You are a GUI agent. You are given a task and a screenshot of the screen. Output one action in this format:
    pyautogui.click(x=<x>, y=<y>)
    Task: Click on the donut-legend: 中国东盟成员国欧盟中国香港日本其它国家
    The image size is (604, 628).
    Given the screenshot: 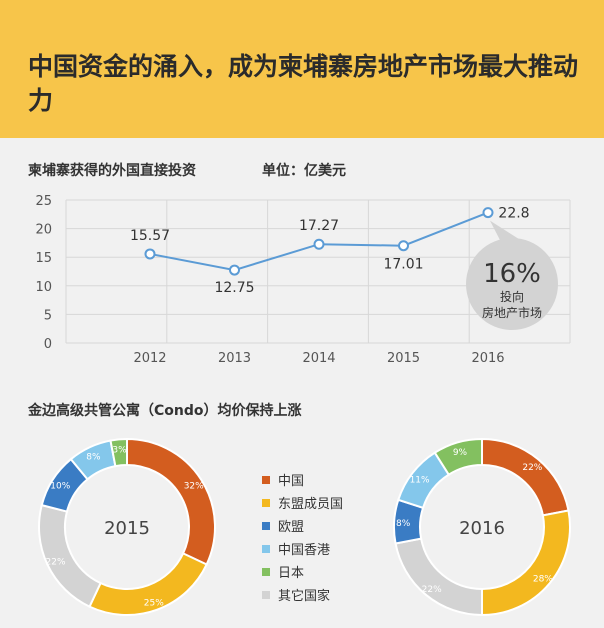 What is the action you would take?
    pyautogui.click(x=302, y=537)
    